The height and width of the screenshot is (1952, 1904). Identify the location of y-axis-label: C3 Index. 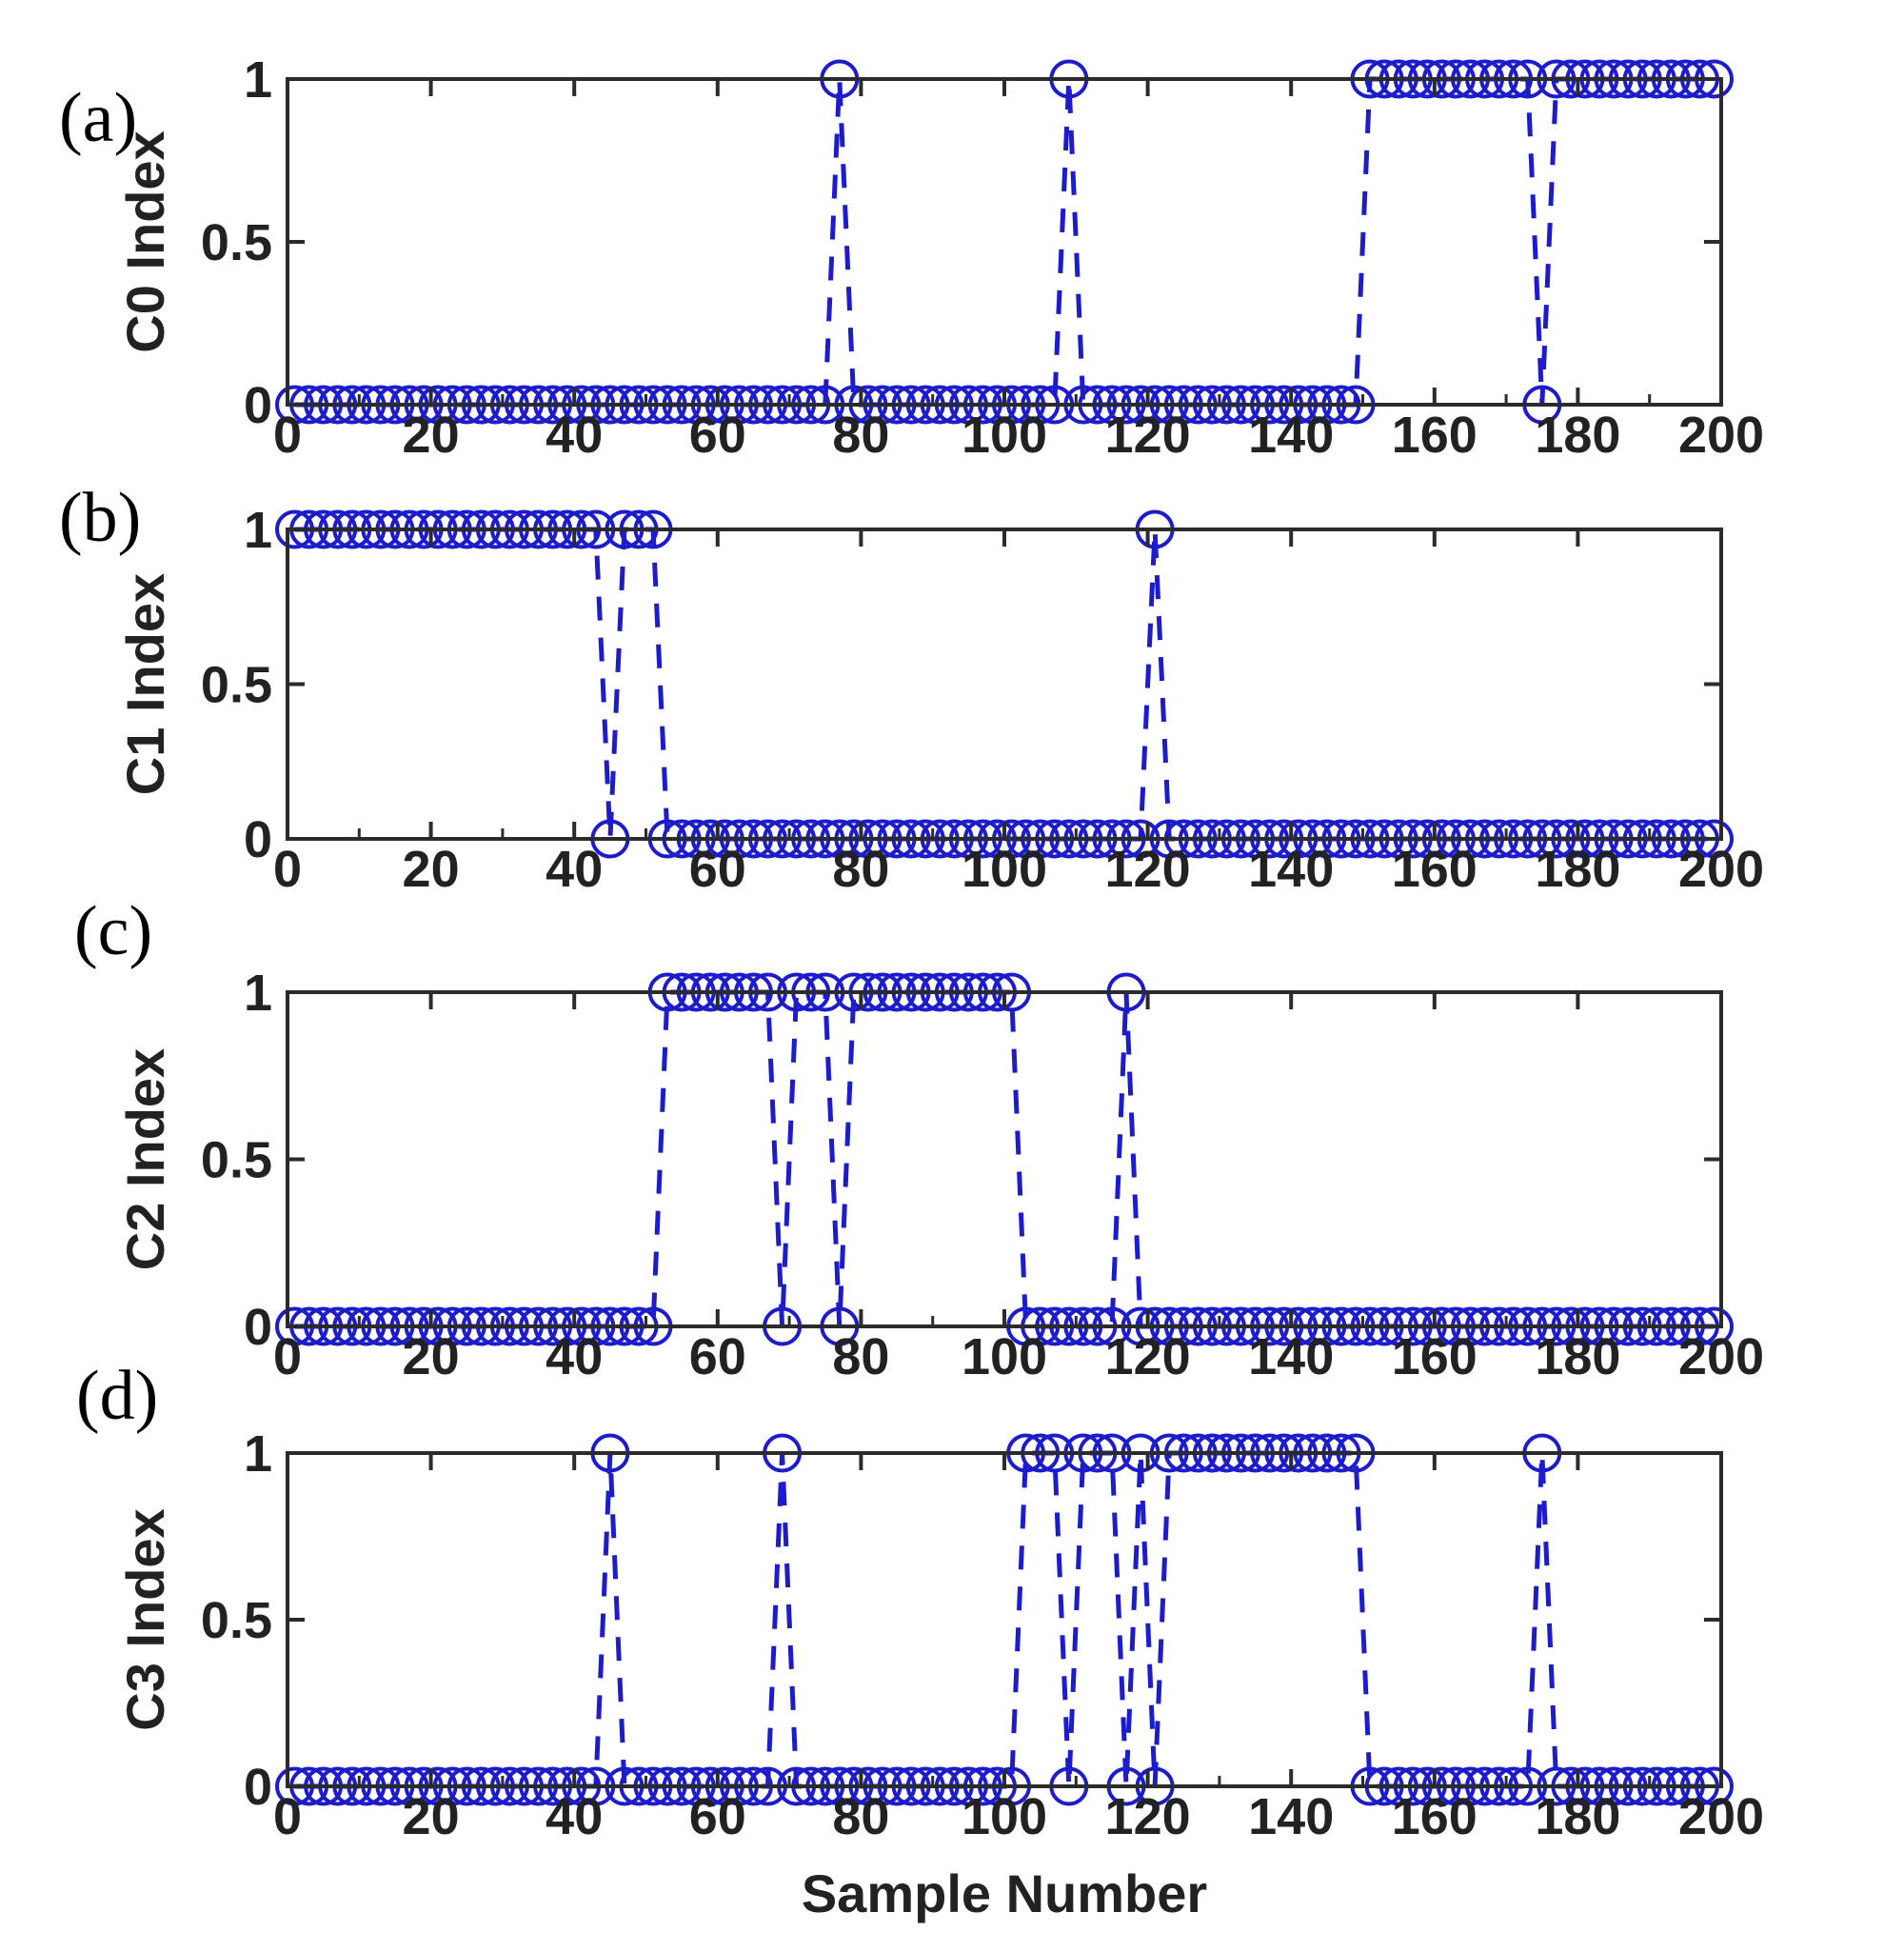
(145, 1619).